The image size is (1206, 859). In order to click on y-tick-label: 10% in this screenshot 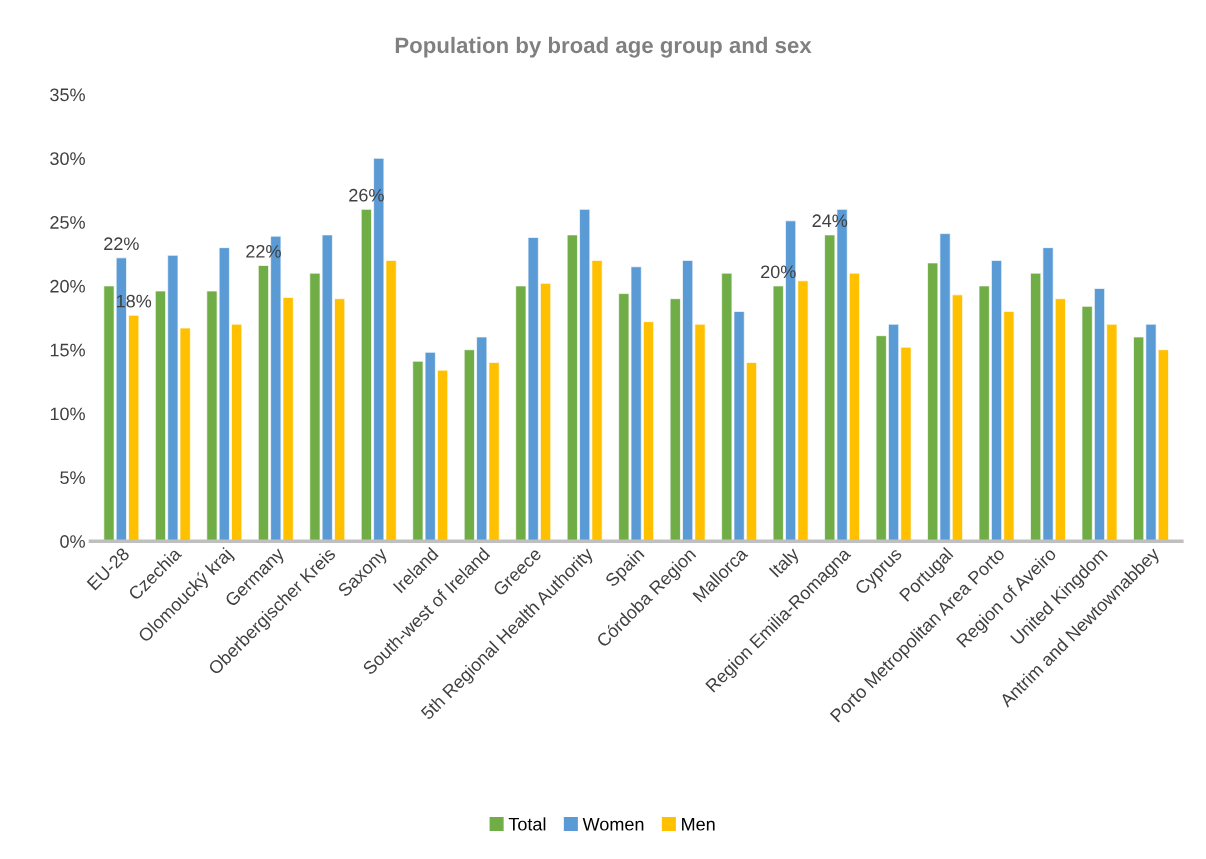, I will do `click(67, 414)`.